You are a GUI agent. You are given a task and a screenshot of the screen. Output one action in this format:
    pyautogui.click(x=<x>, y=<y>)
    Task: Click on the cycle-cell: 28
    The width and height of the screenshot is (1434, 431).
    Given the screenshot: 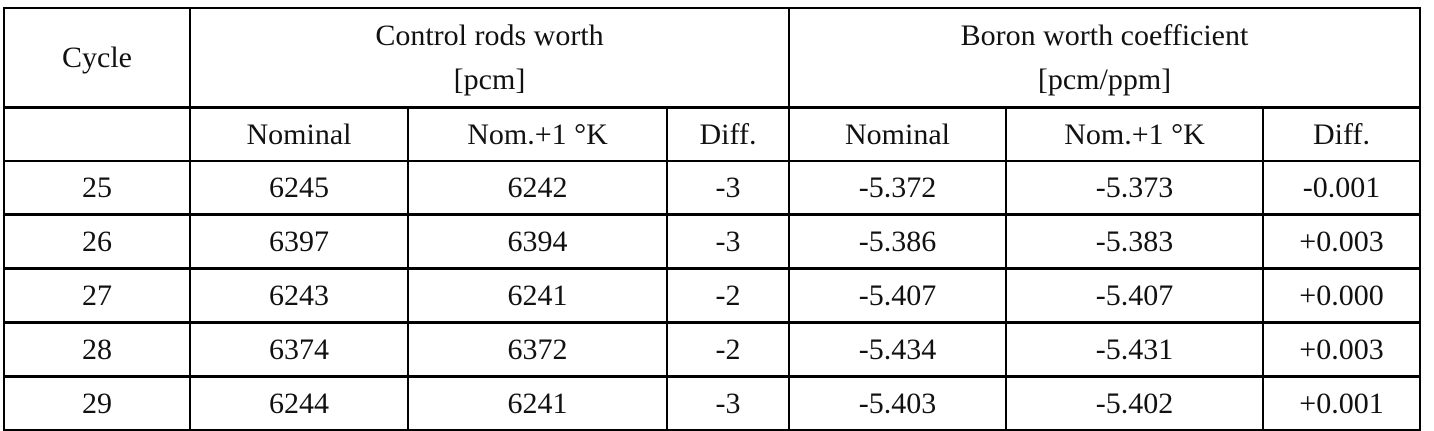 What is the action you would take?
    pyautogui.click(x=97, y=349)
    